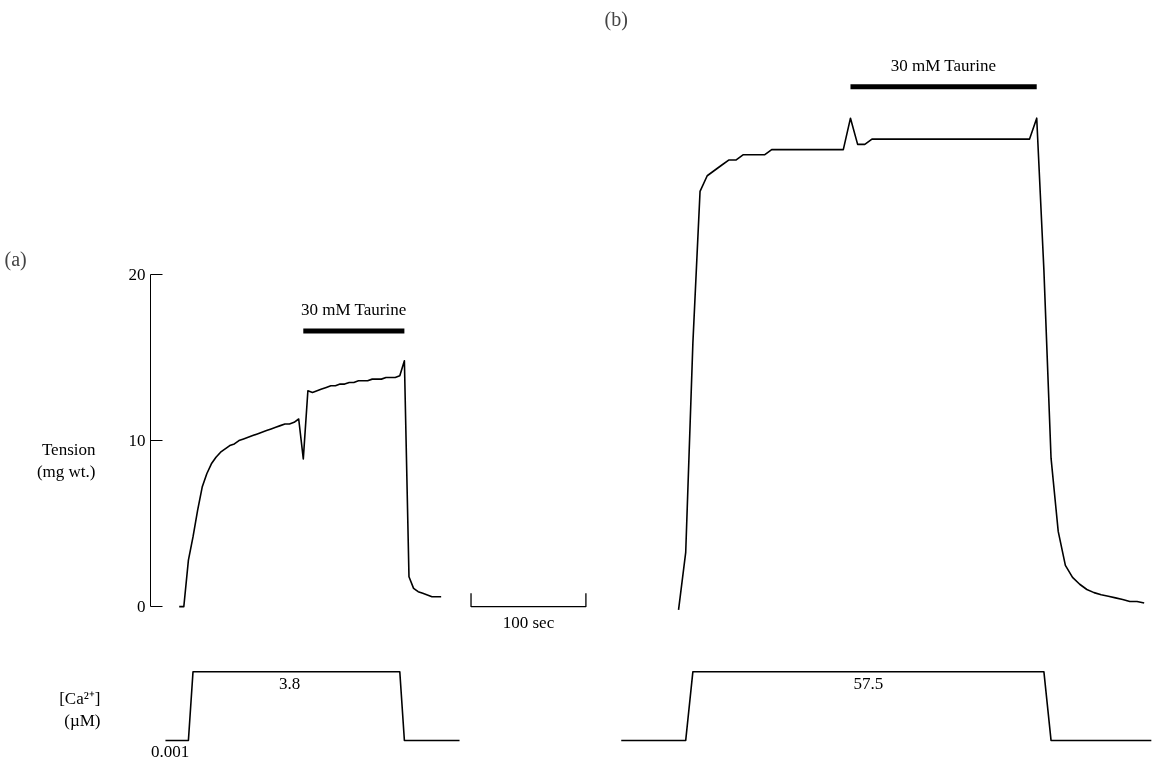 This screenshot has height=768, width=1168. I want to click on annotation: 30 mM Taurine, so click(354, 309).